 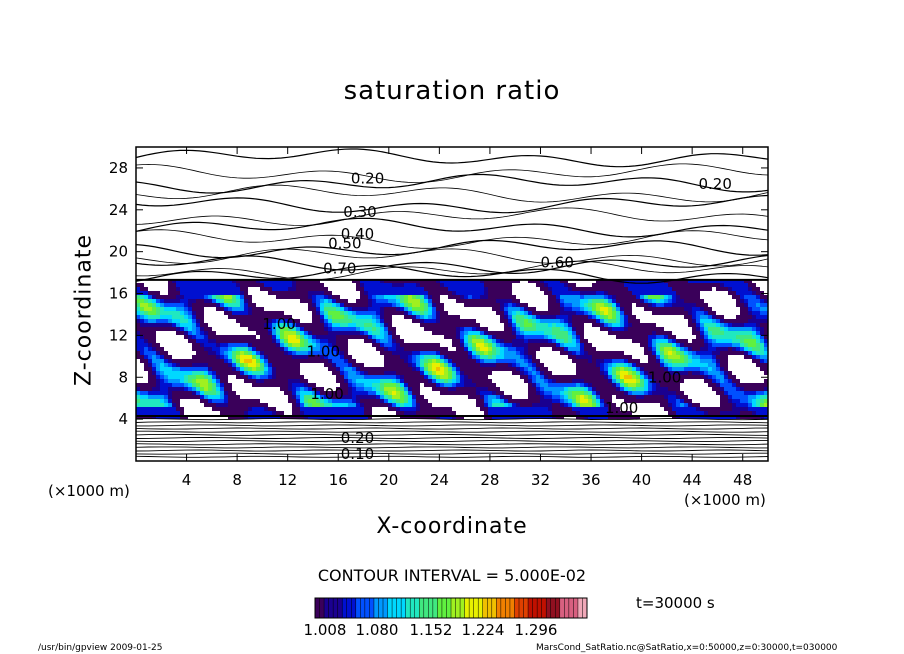 I want to click on colorbar-cell, so click(x=530, y=608).